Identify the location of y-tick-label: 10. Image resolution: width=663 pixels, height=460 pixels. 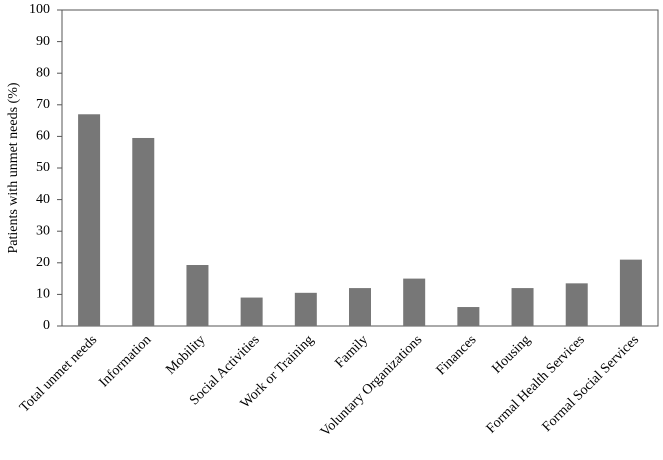
(43, 294).